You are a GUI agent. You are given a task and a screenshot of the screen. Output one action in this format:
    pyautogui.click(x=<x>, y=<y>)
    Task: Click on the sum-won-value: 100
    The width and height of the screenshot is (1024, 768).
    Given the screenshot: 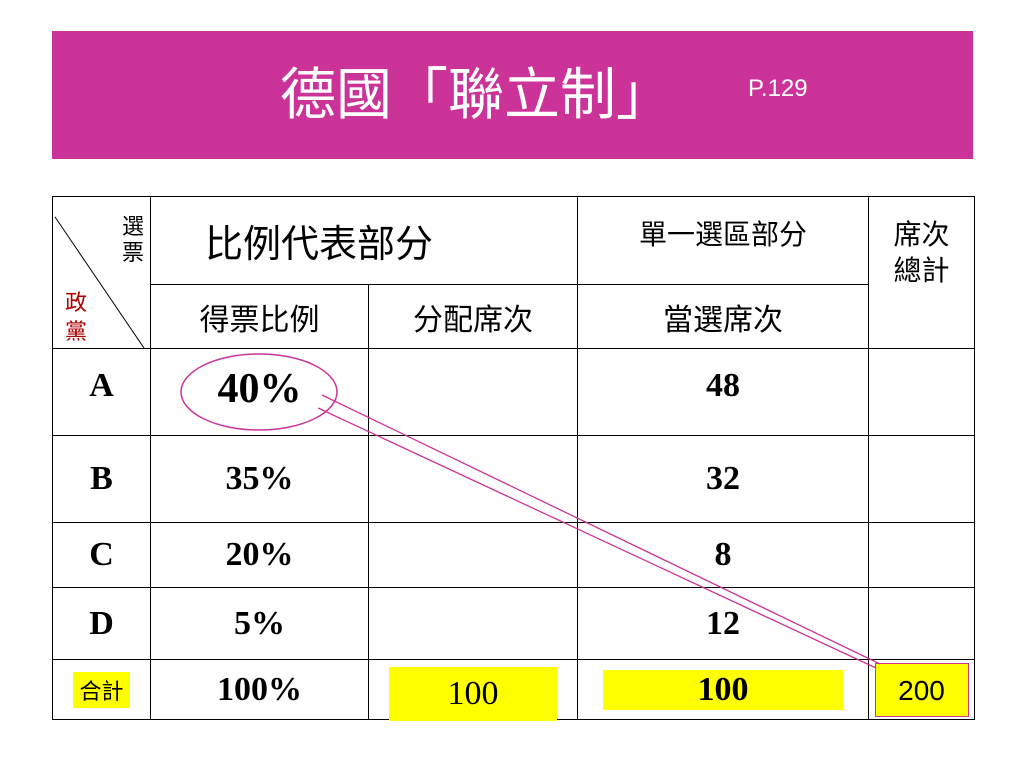 What is the action you would take?
    pyautogui.click(x=723, y=689)
    